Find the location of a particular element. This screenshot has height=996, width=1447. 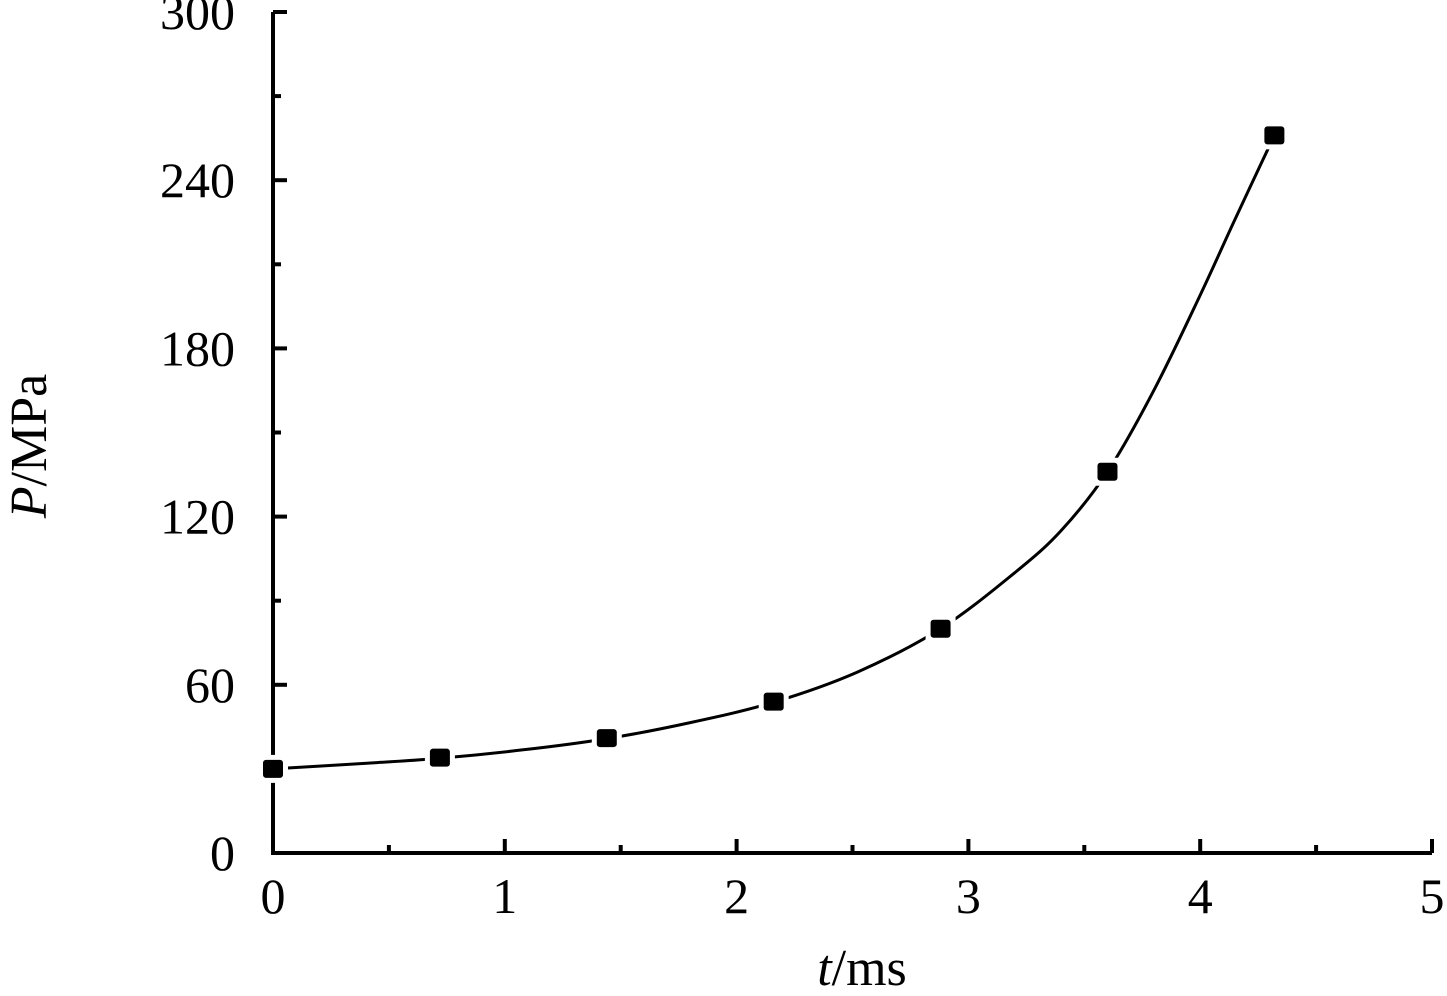

x-tick-label: 4 is located at coordinates (1200, 896).